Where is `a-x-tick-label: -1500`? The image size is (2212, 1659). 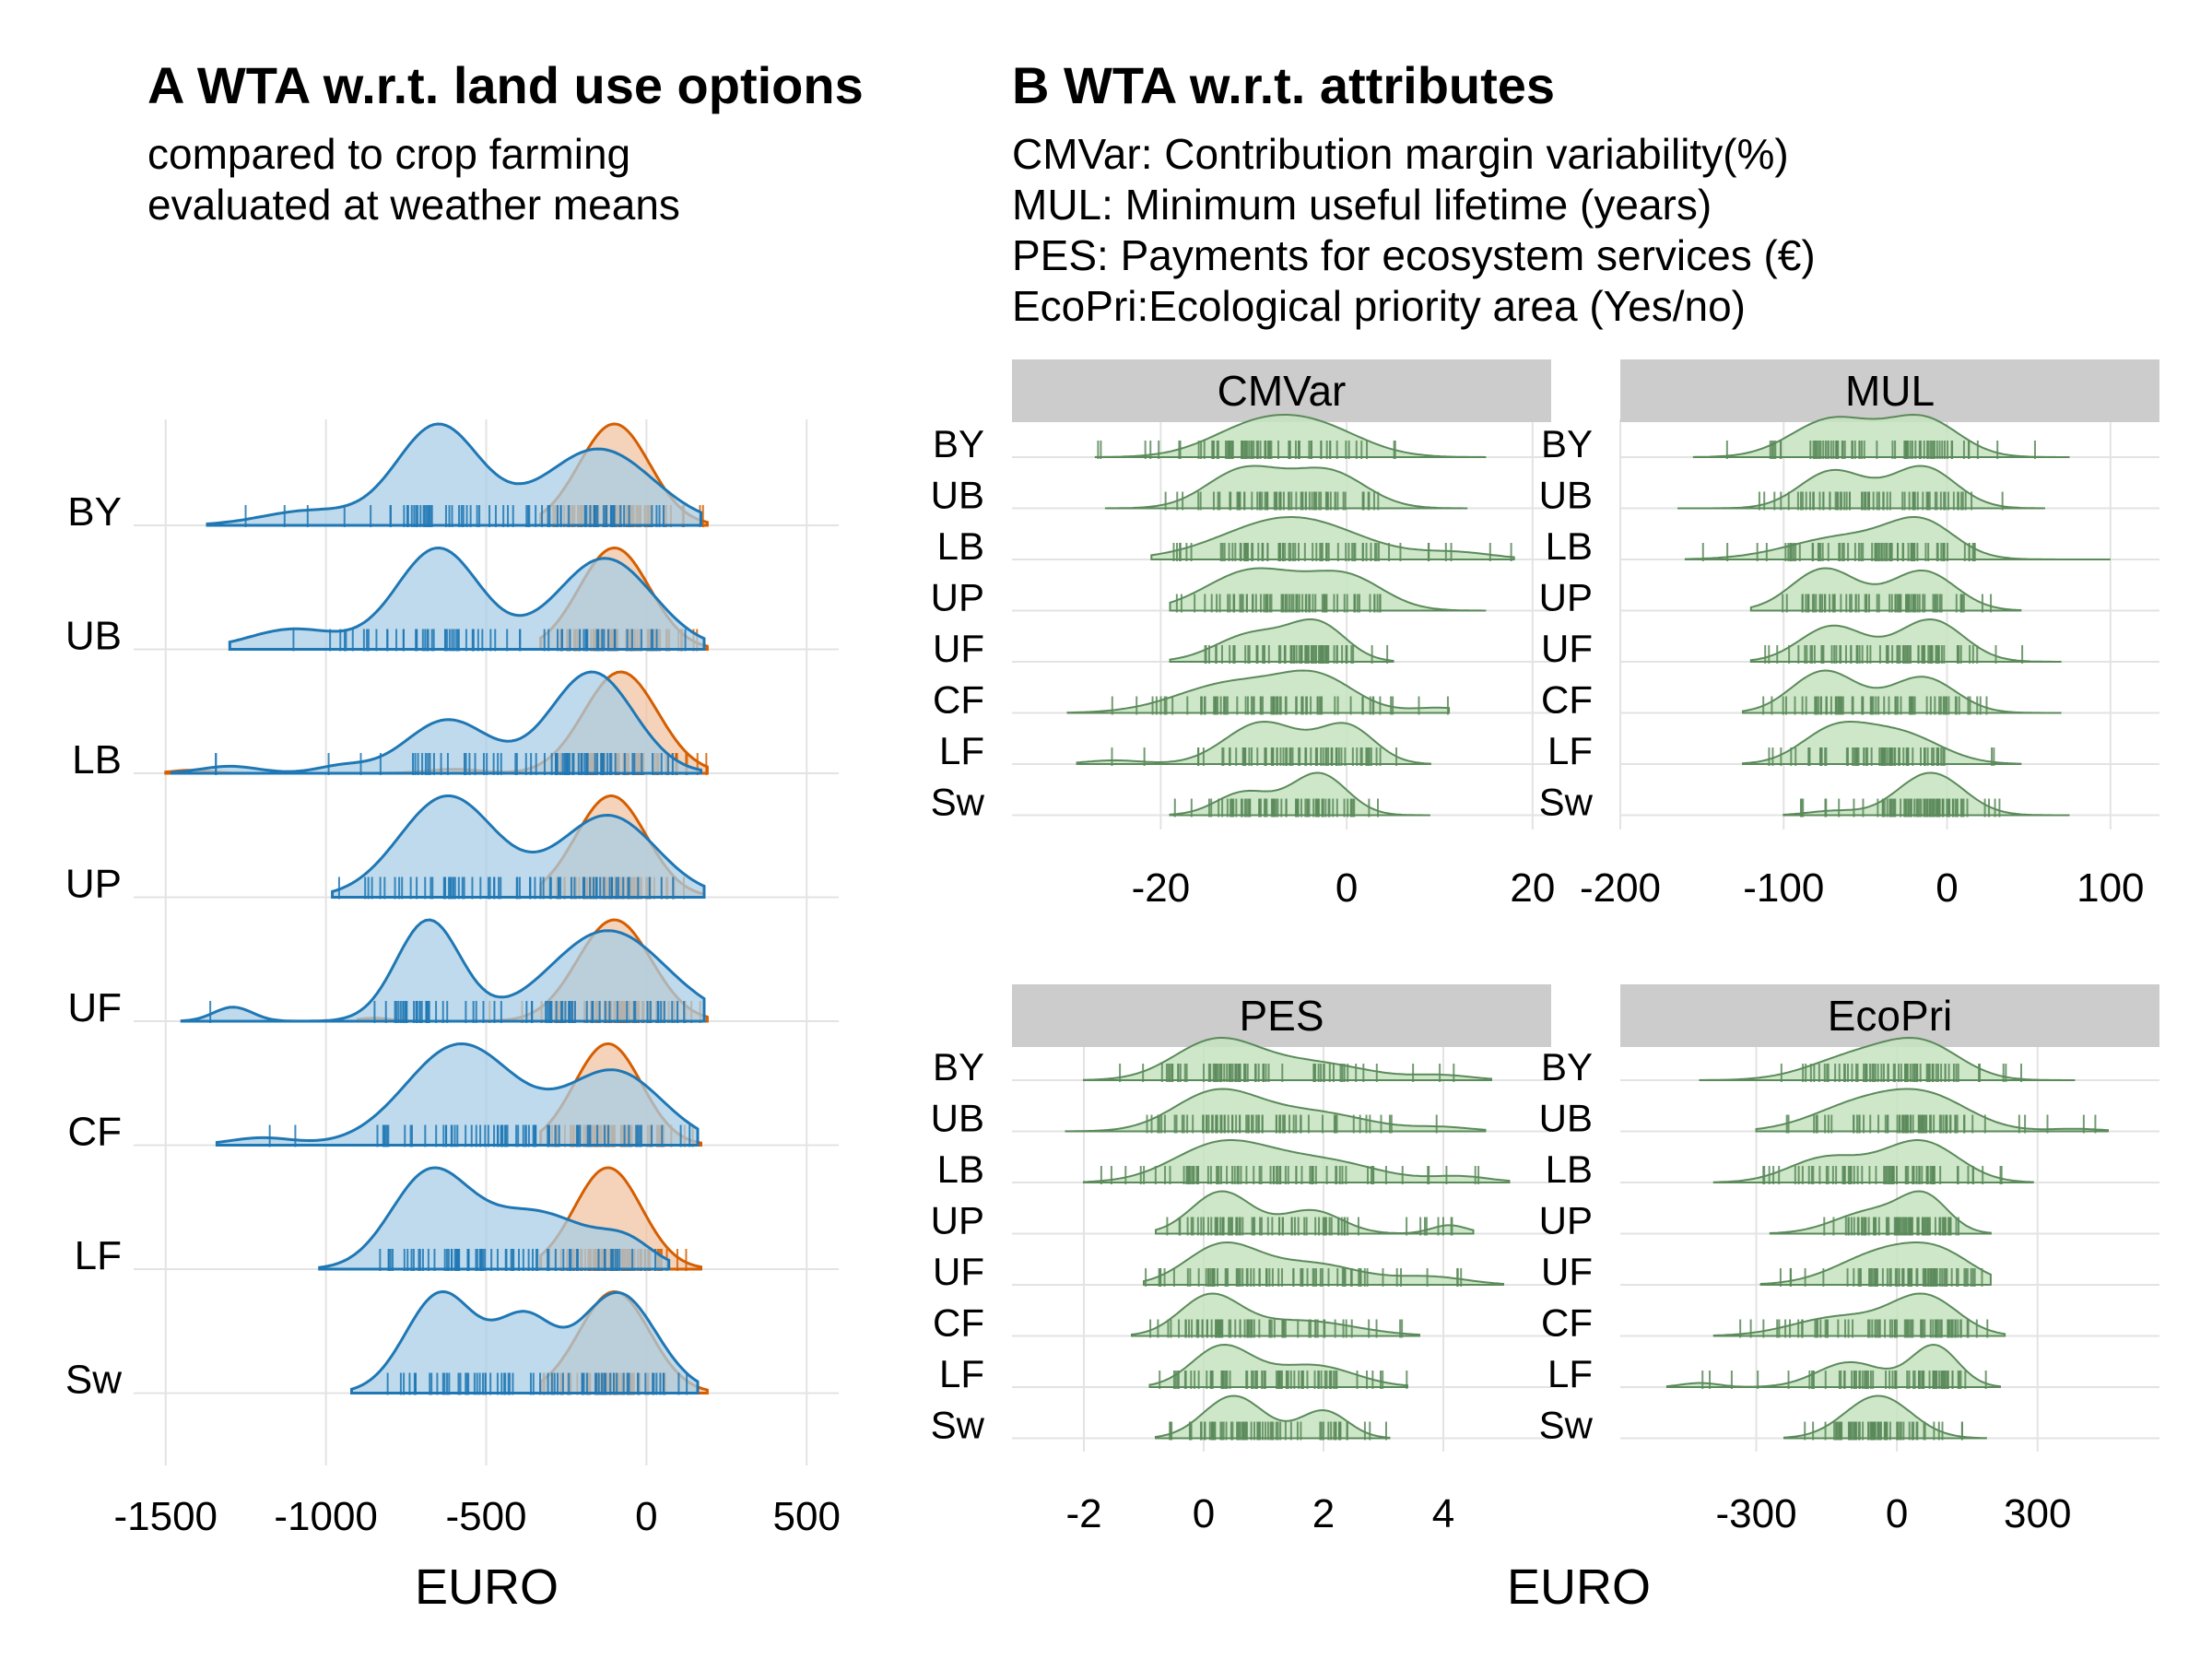 a-x-tick-label: -1500 is located at coordinates (165, 1516).